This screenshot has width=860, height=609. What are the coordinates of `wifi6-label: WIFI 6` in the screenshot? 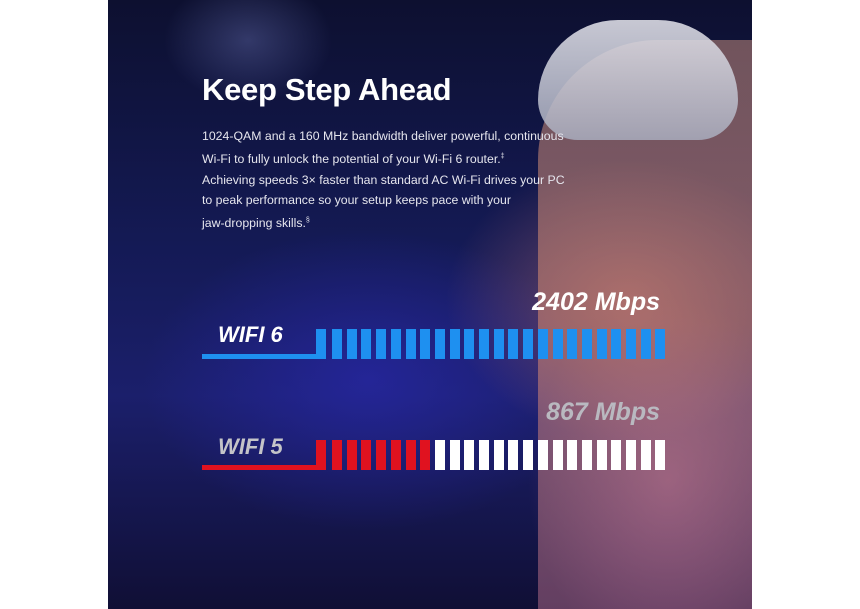 It's located at (250, 334).